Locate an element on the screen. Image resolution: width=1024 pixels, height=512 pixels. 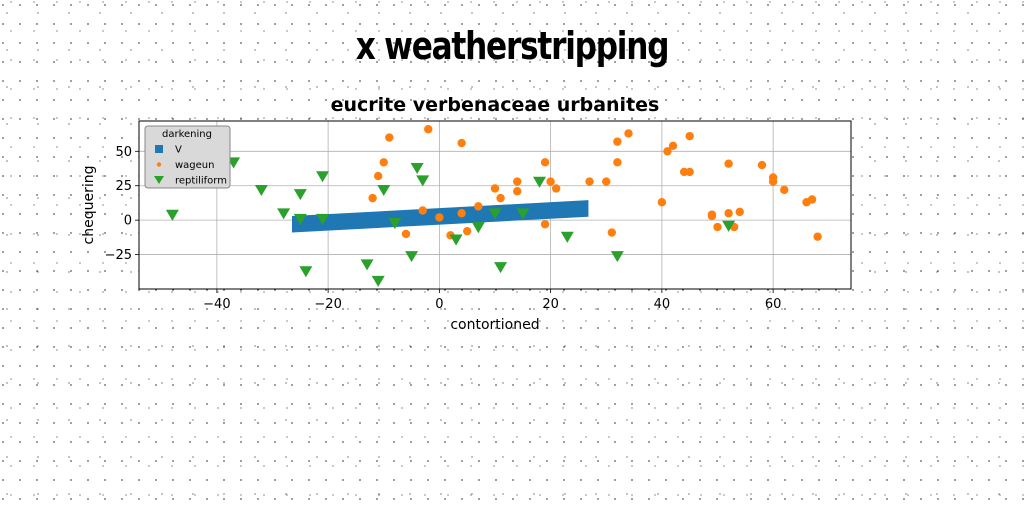
legend-marker-wageun is located at coordinates (159, 164).